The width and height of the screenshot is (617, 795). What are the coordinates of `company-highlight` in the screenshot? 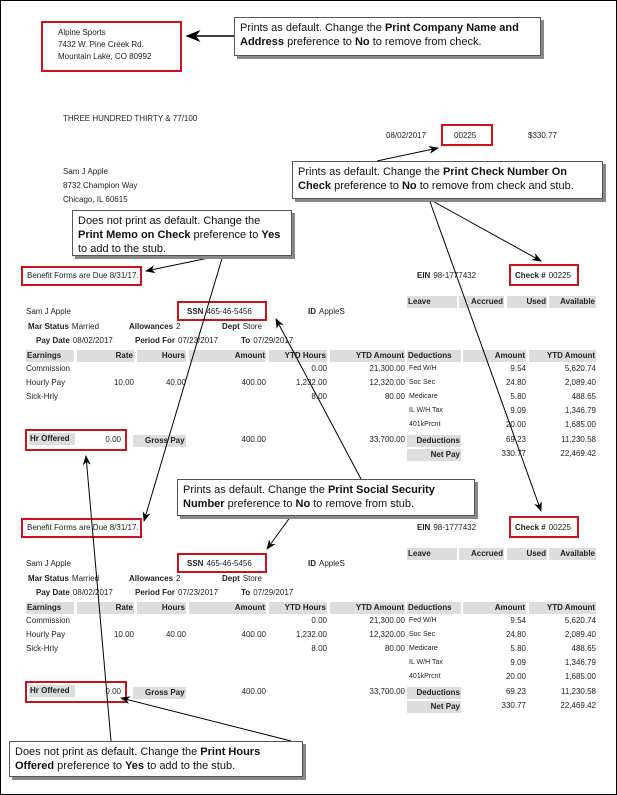 It's located at (111, 46).